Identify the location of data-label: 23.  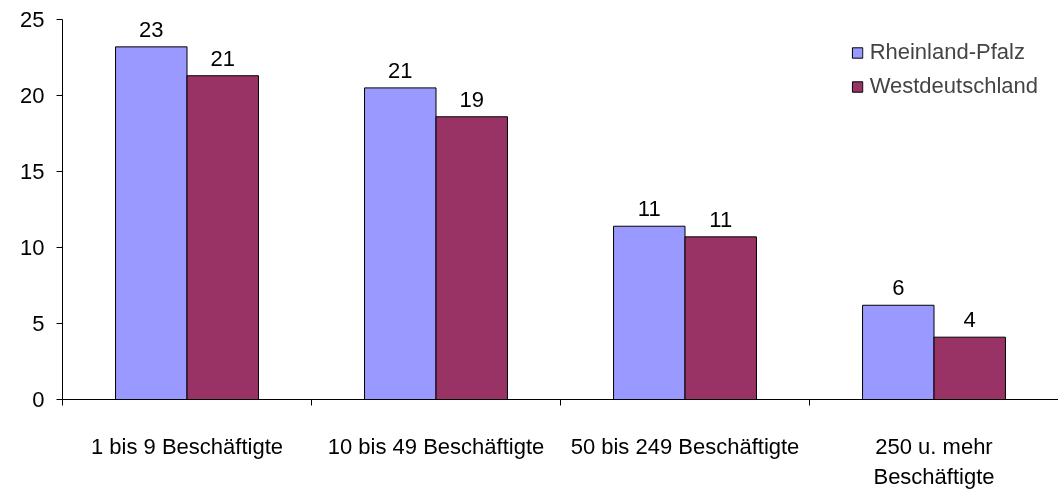
(151, 29).